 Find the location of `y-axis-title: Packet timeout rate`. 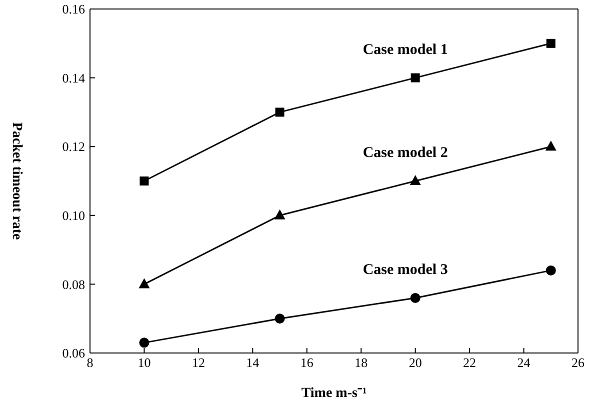

y-axis-title: Packet timeout rate is located at coordinates (16, 181).